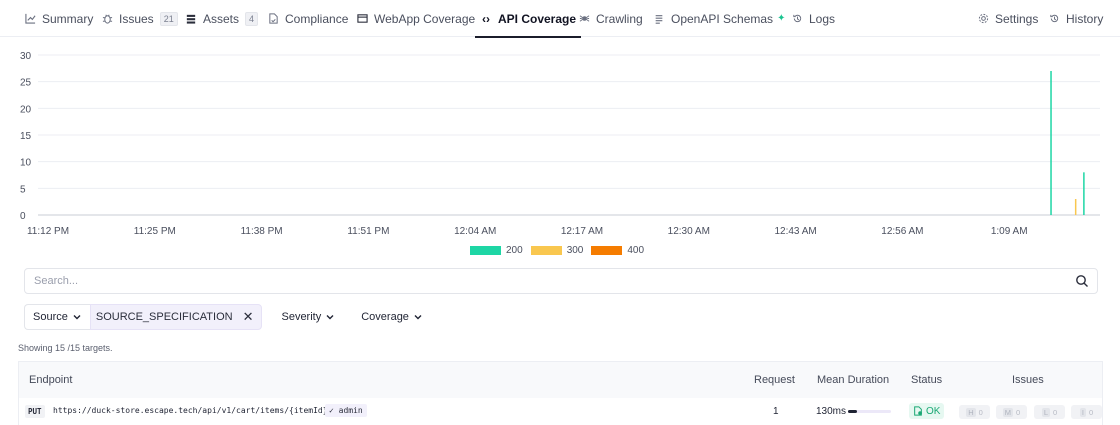  I want to click on tab-compliance: Compliance, so click(307, 18).